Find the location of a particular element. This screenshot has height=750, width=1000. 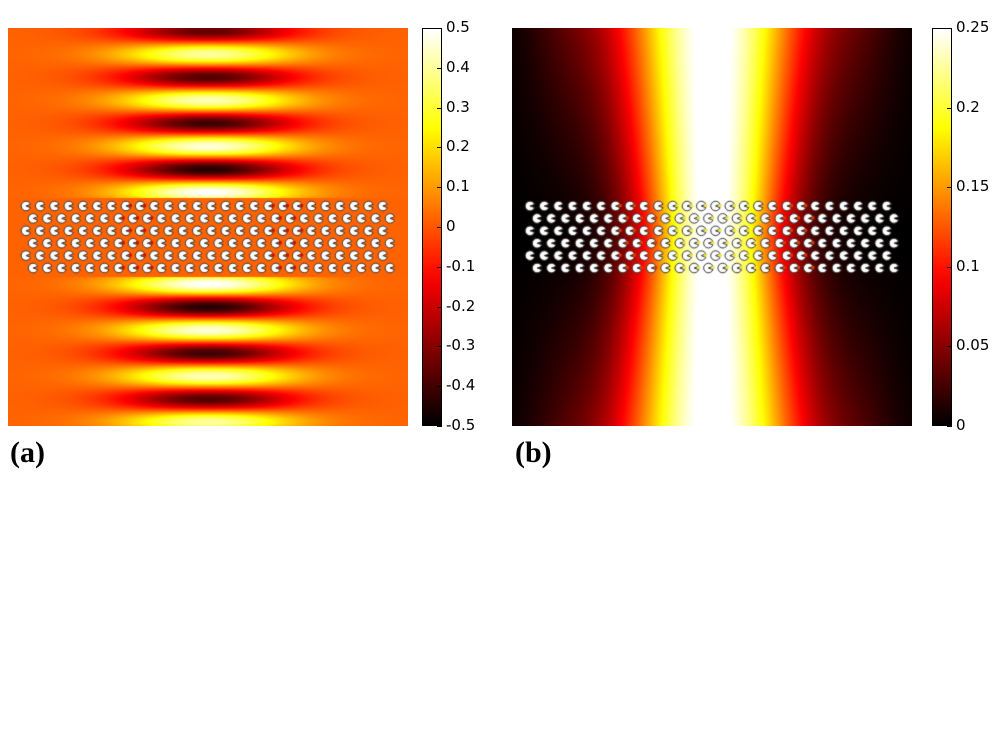

colorbar-tick-label: -0.4 is located at coordinates (461, 385).